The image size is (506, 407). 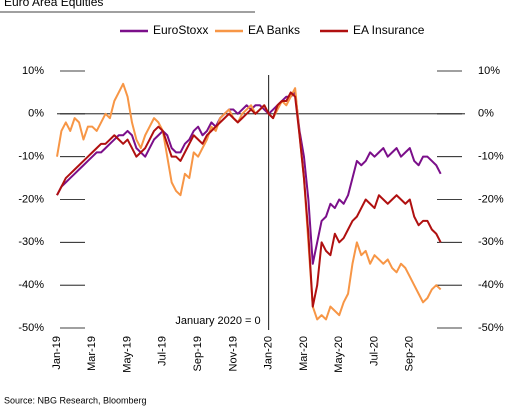 What do you see at coordinates (36, 114) in the screenshot?
I see `y-tick-label: 0%` at bounding box center [36, 114].